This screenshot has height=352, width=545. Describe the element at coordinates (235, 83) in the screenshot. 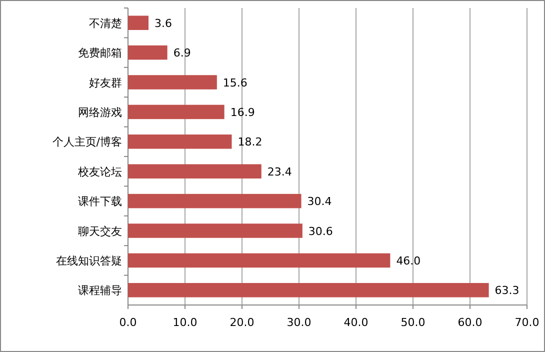

I see `data-label: 15.6` at that location.